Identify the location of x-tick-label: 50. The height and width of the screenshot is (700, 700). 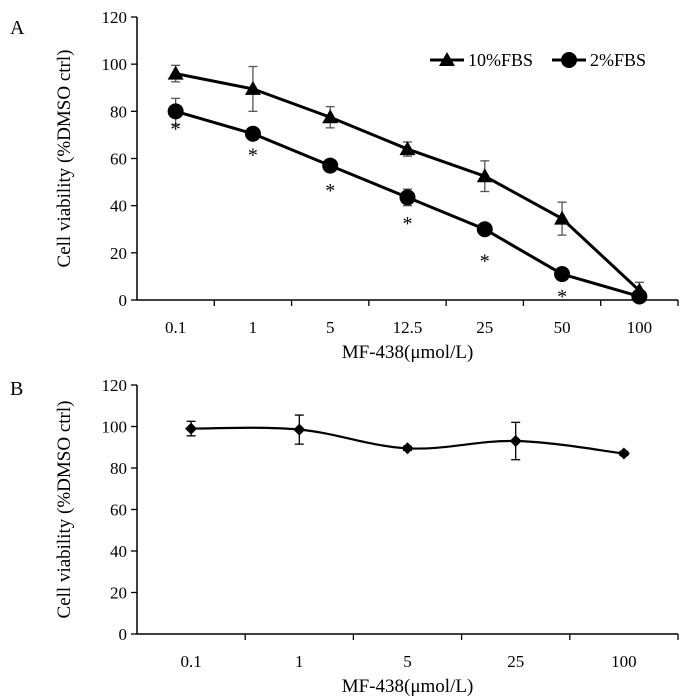
(562, 327).